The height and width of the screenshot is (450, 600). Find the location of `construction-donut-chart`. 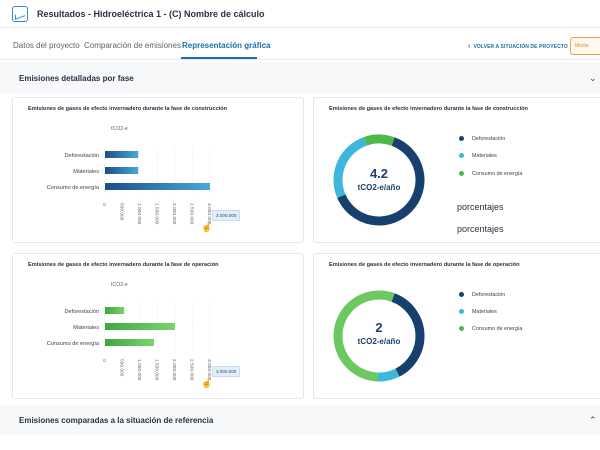

construction-donut-chart is located at coordinates (379, 180).